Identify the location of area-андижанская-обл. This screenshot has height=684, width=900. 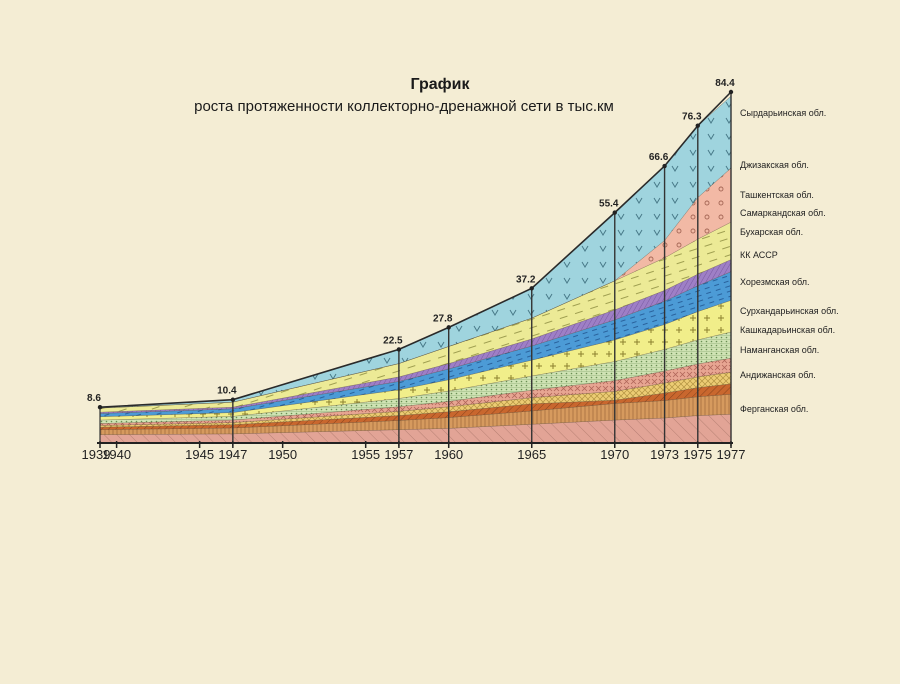
(415, 414).